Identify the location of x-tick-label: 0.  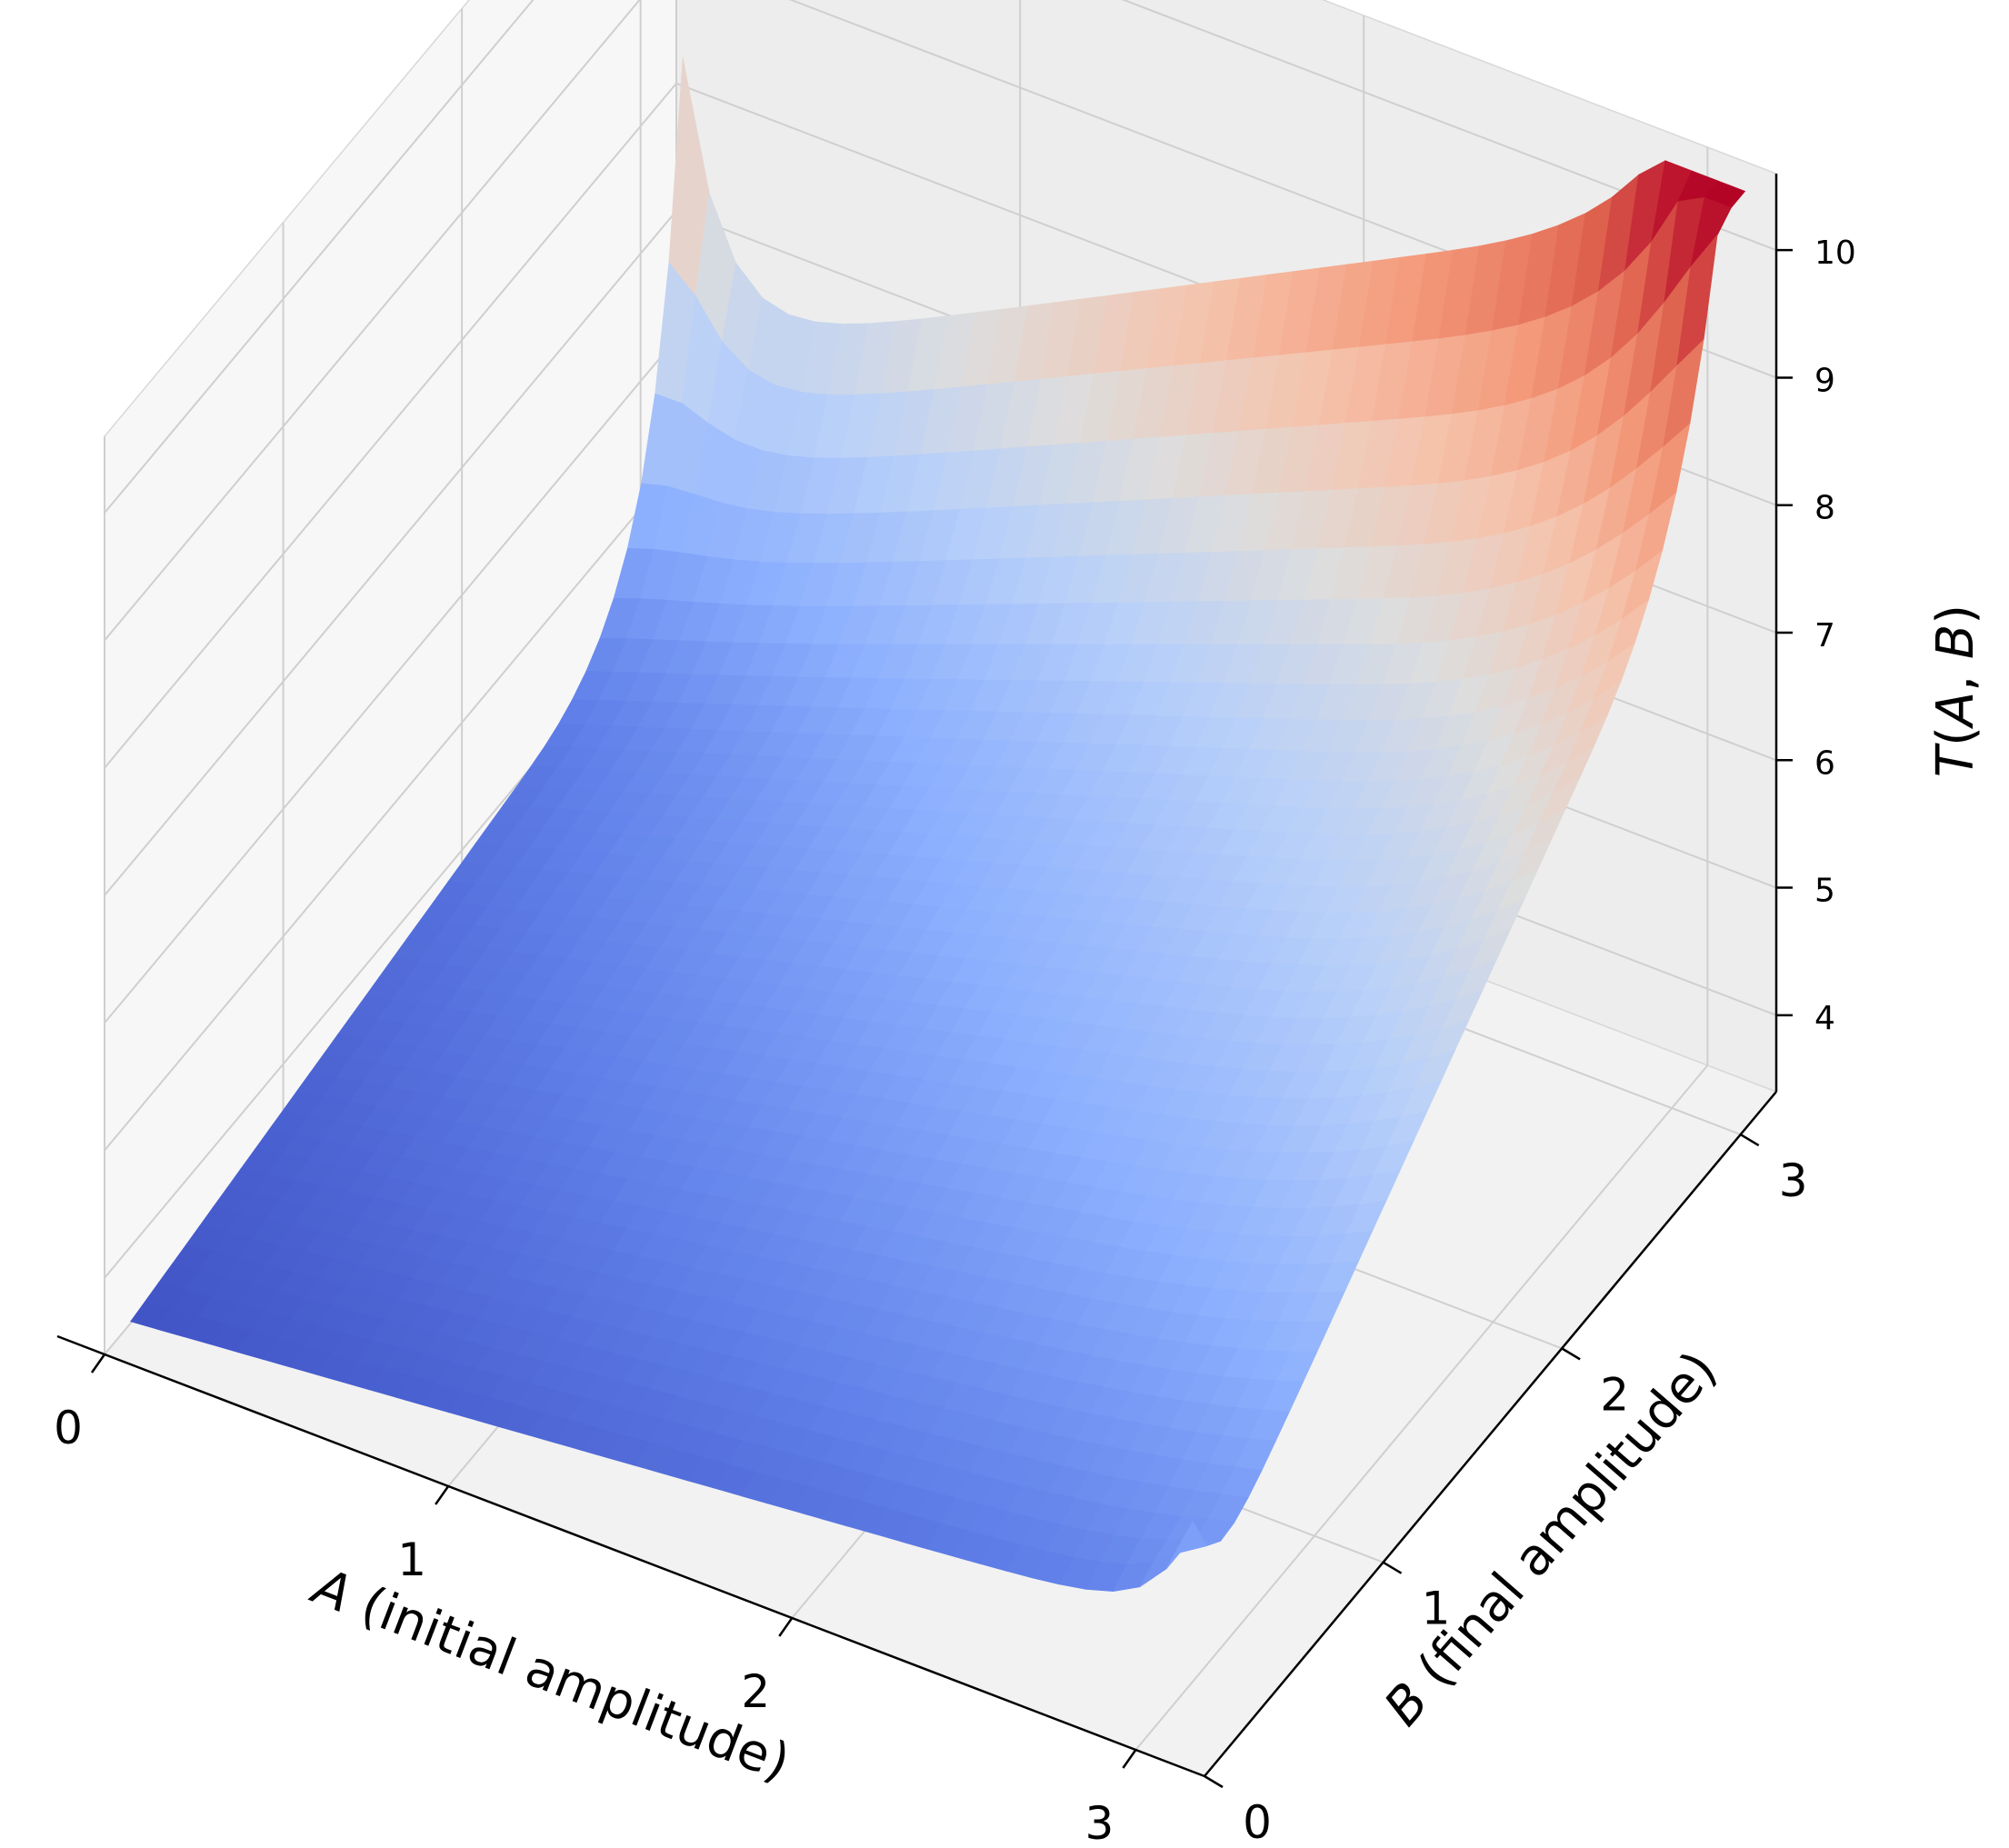
(68, 1428).